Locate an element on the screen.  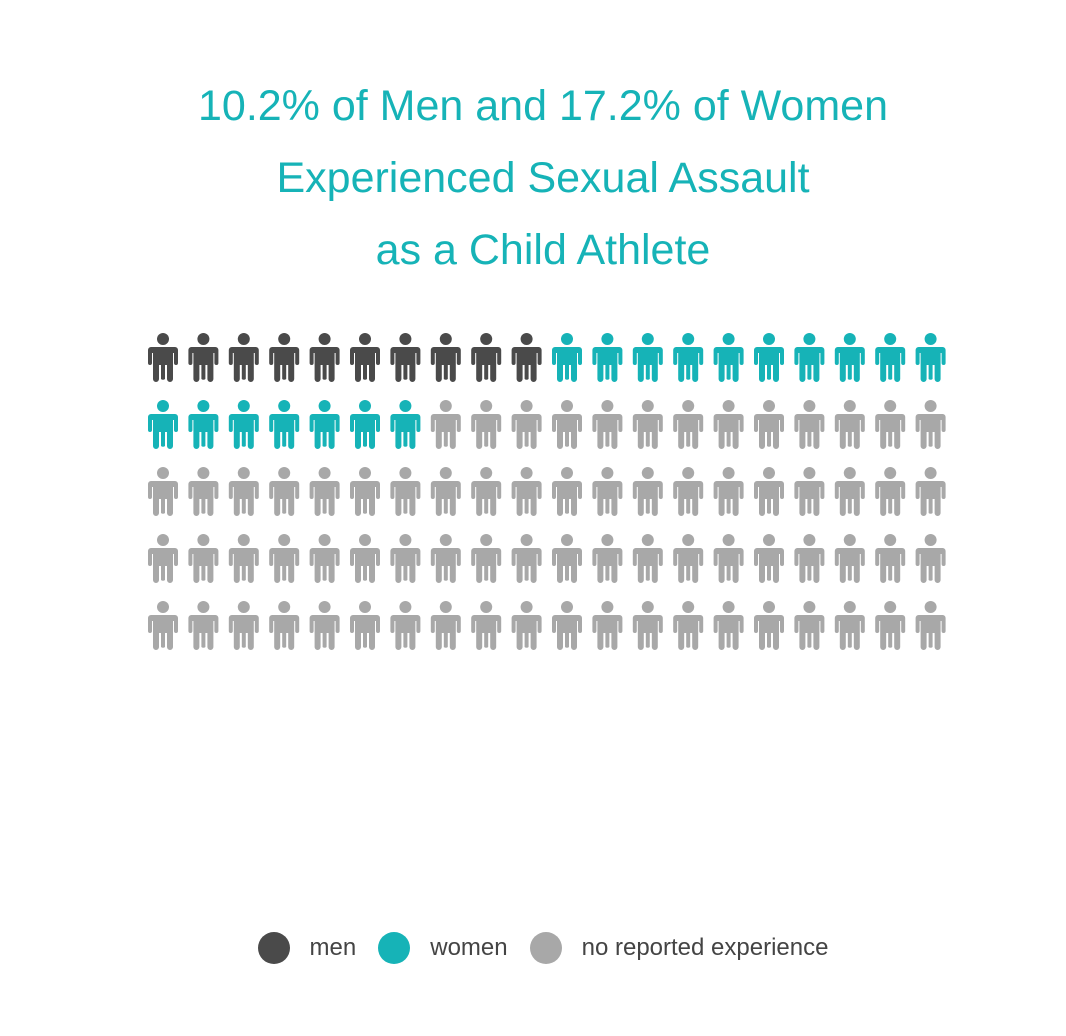
legend-label-no-reported-experience: no reported experience is located at coordinates (705, 947).